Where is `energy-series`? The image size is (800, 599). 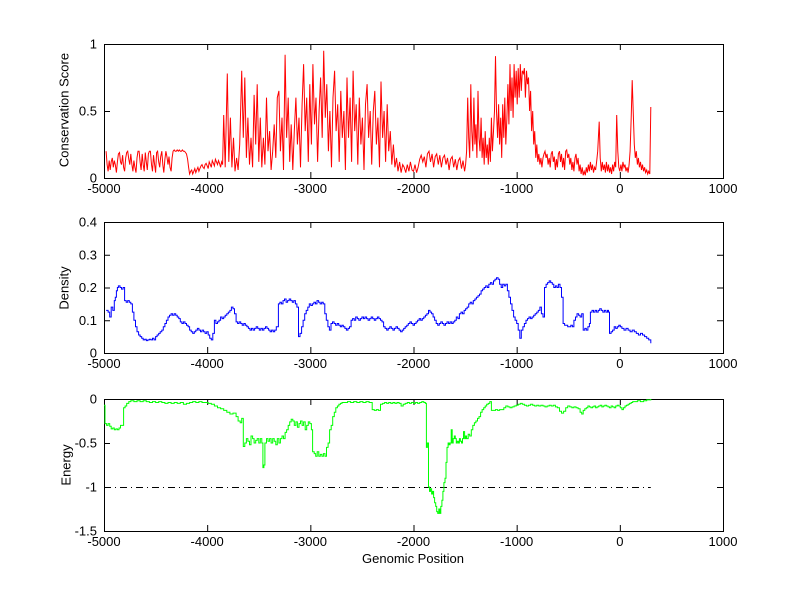
energy-series is located at coordinates (378, 456).